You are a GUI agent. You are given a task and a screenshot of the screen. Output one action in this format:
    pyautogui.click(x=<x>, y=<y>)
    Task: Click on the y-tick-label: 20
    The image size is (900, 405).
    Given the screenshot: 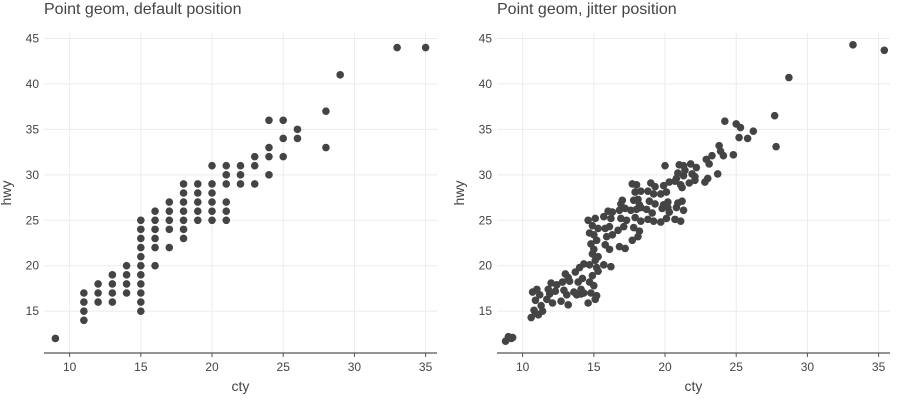 What is the action you would take?
    pyautogui.click(x=486, y=266)
    